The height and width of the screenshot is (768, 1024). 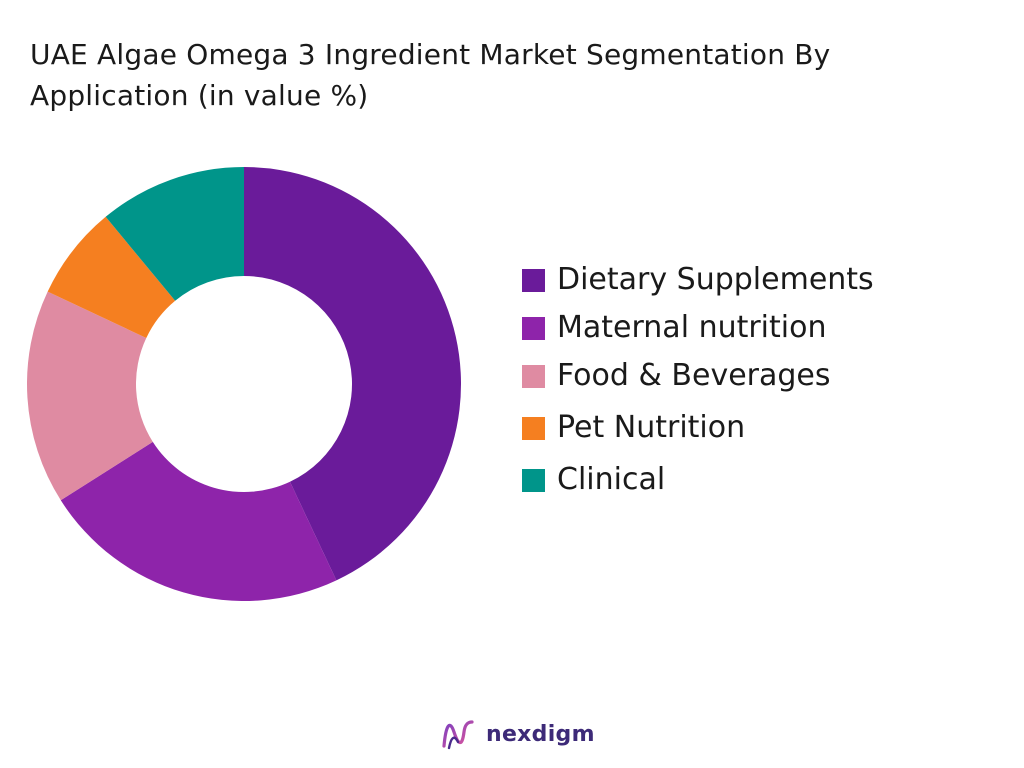 What do you see at coordinates (692, 327) in the screenshot?
I see `legend-label: Maternal nutrition` at bounding box center [692, 327].